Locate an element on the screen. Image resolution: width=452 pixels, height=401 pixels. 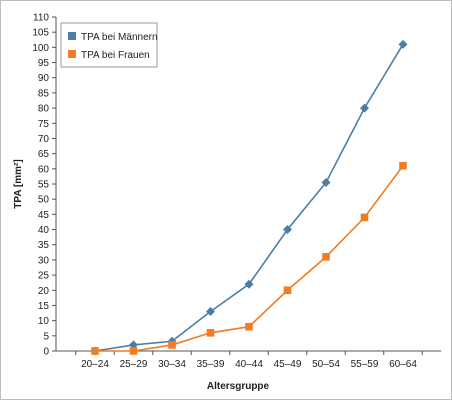
x-tick-label: 40–44 is located at coordinates (249, 364).